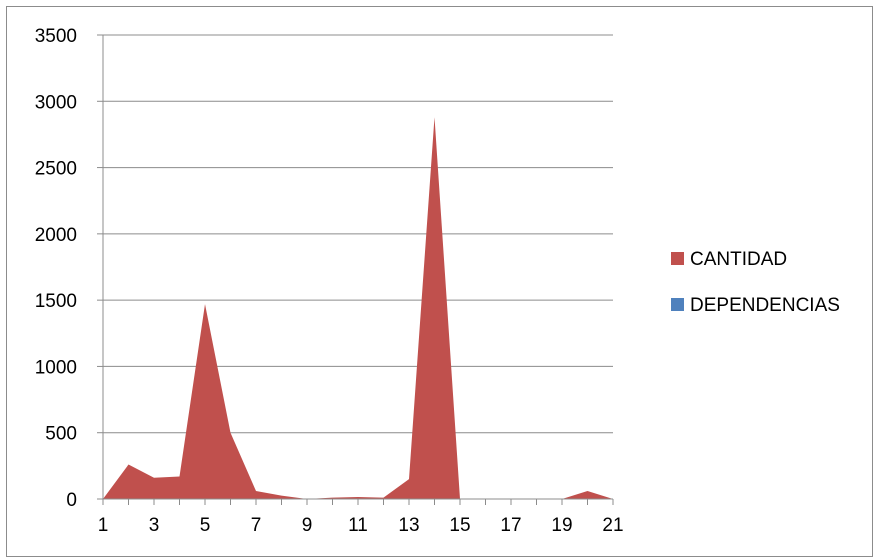 The width and height of the screenshot is (875, 559). I want to click on x-tick-label-11: 11, so click(358, 525).